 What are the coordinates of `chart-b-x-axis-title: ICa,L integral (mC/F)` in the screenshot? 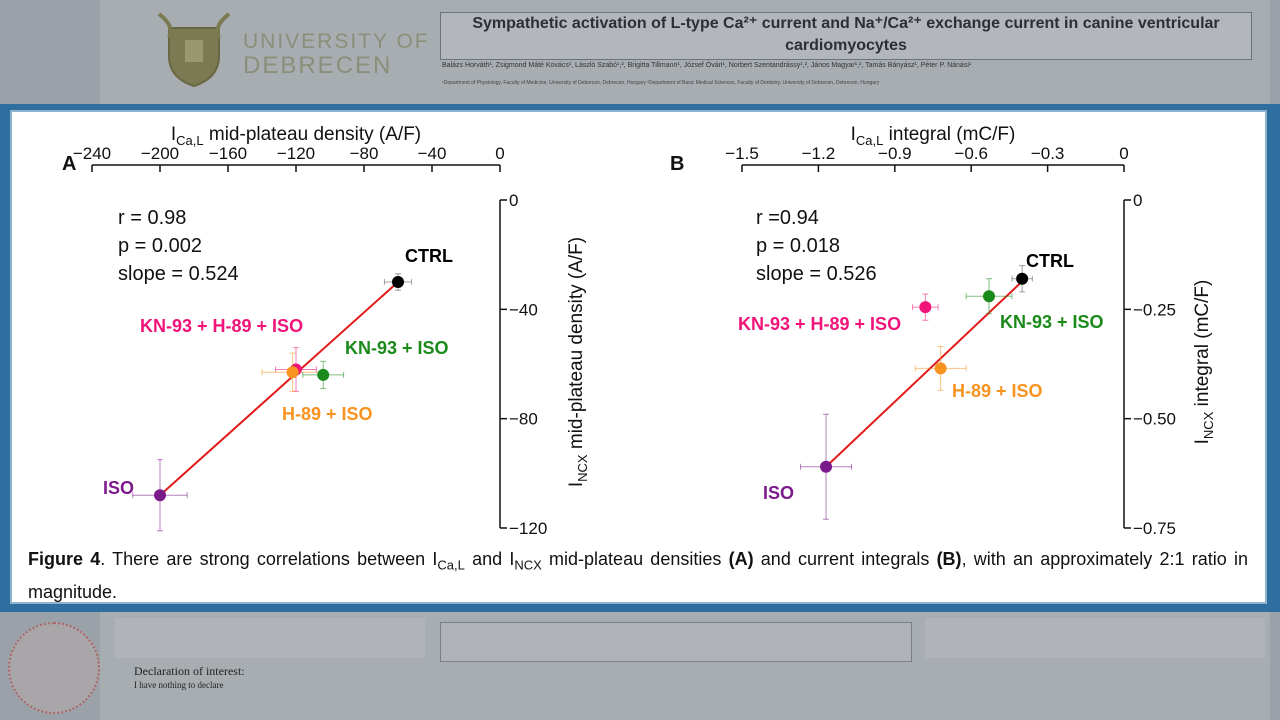 It's located at (933, 136).